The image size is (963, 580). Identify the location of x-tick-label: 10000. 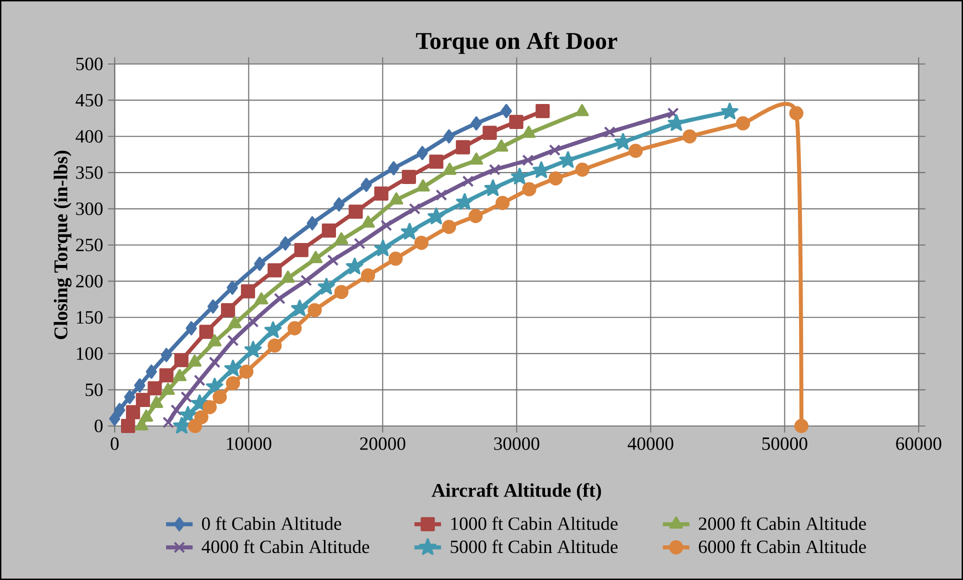
(249, 443).